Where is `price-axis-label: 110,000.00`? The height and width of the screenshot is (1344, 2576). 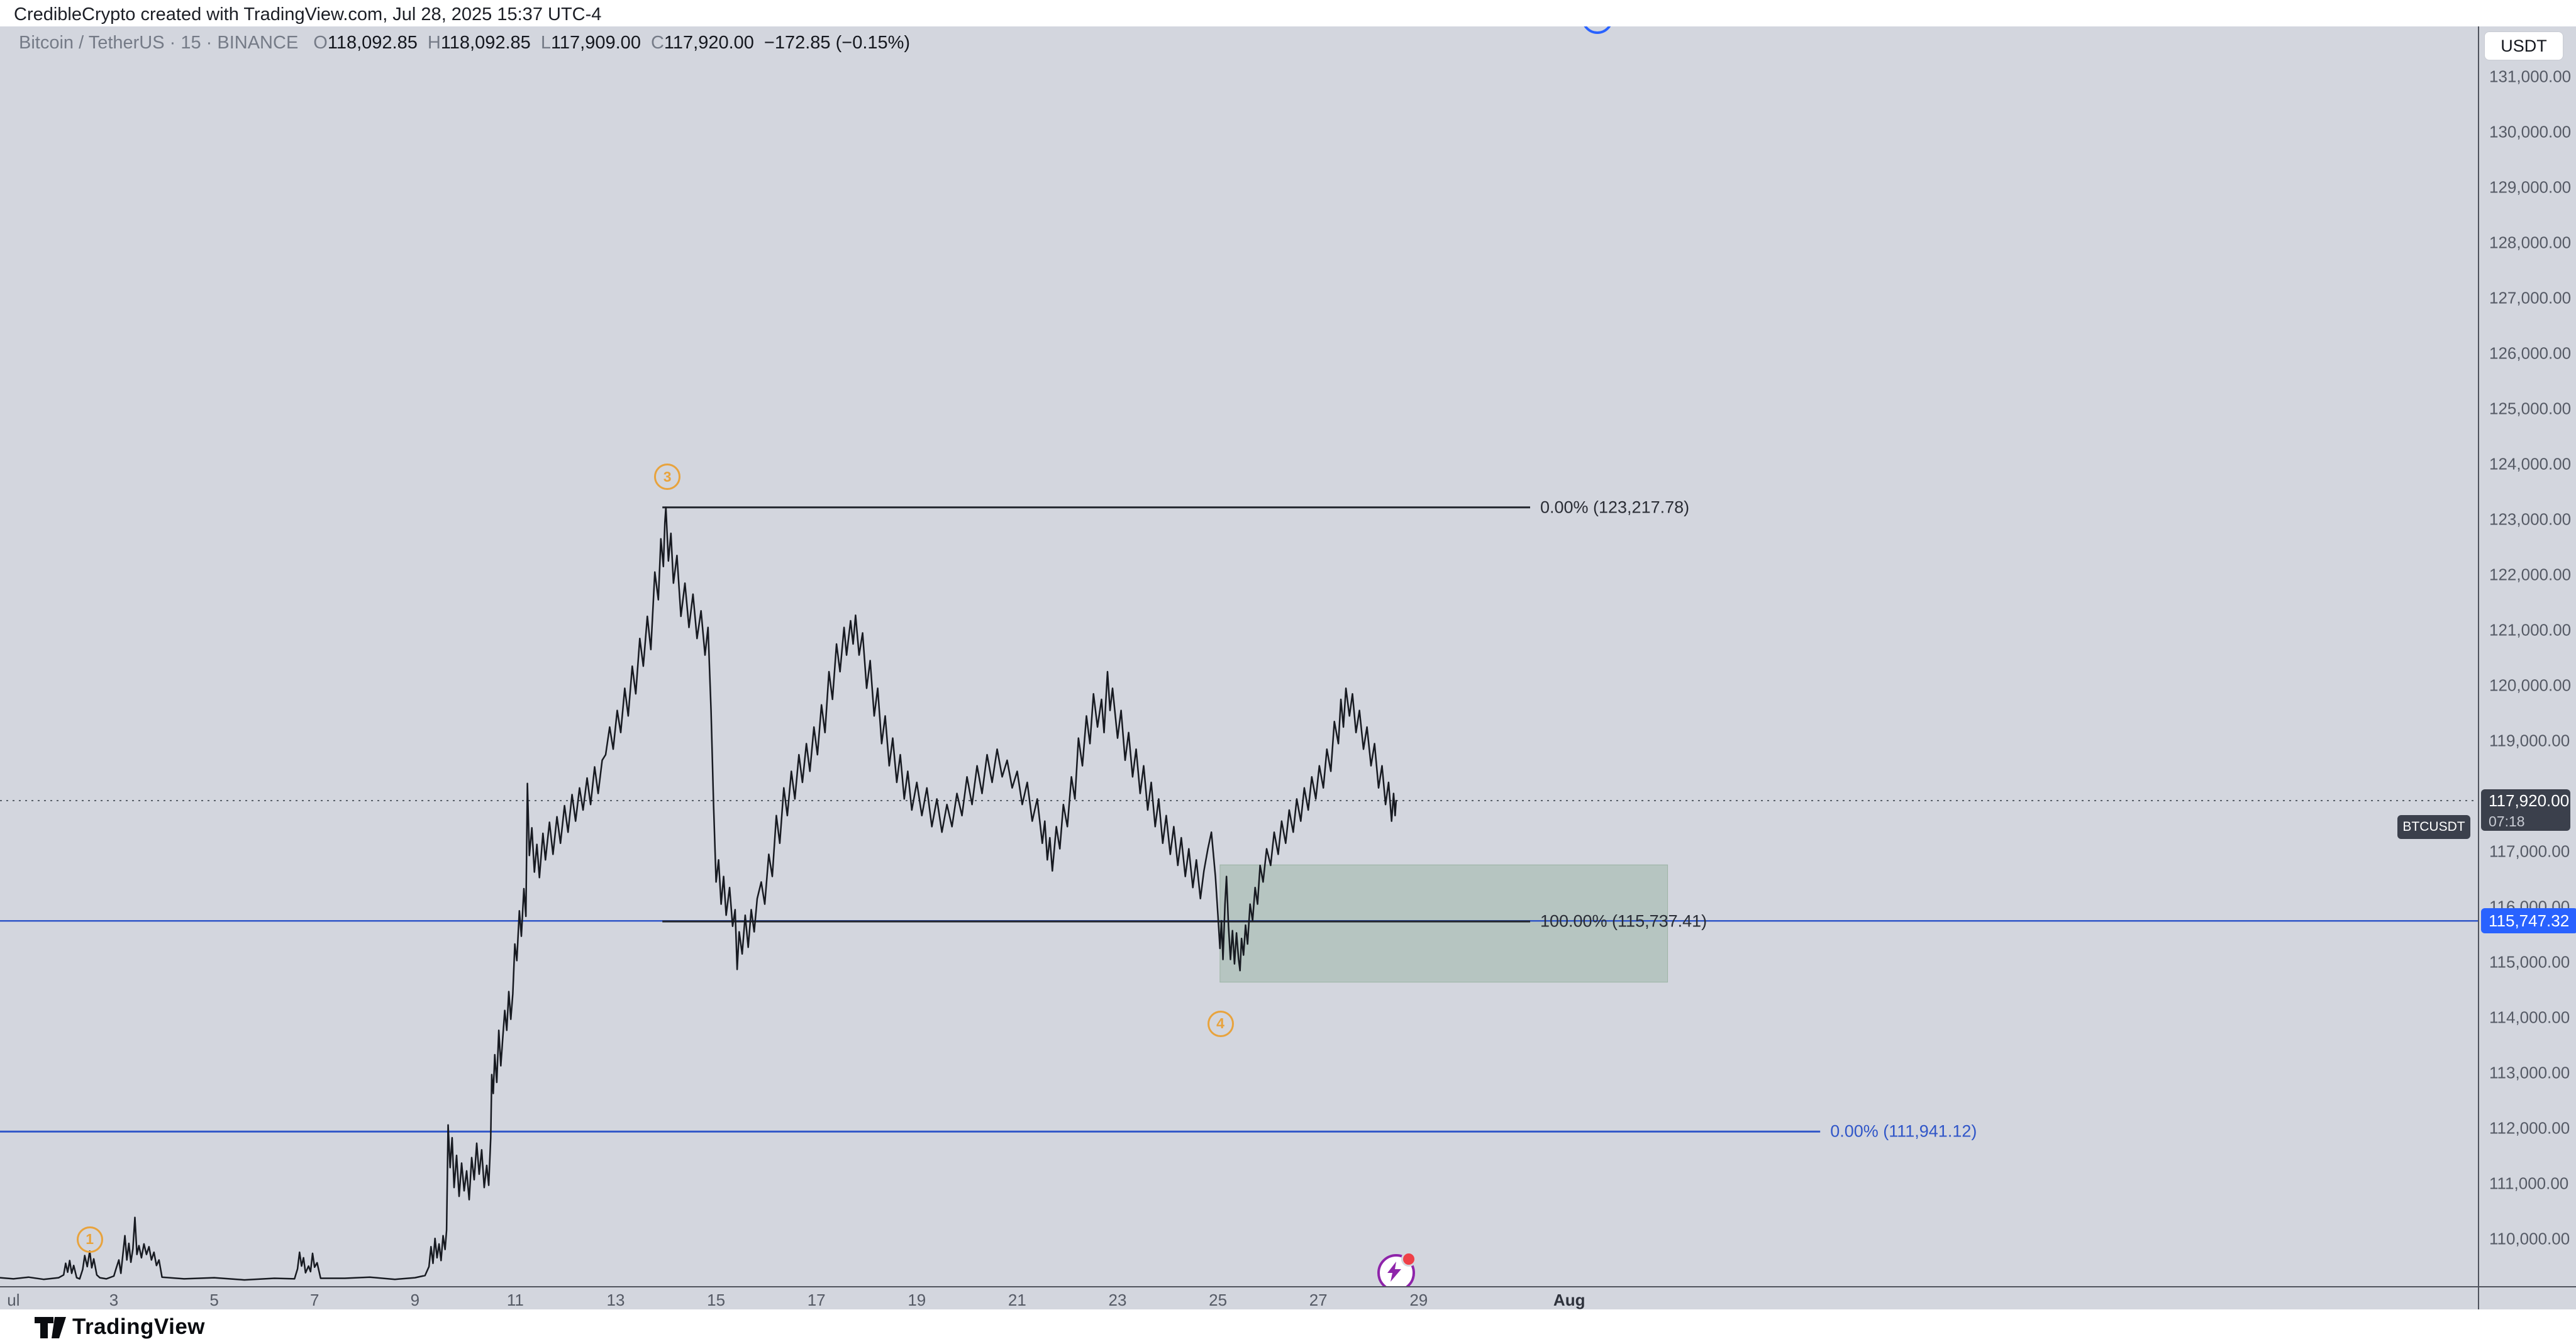
price-axis-label: 110,000.00 is located at coordinates (2529, 1238).